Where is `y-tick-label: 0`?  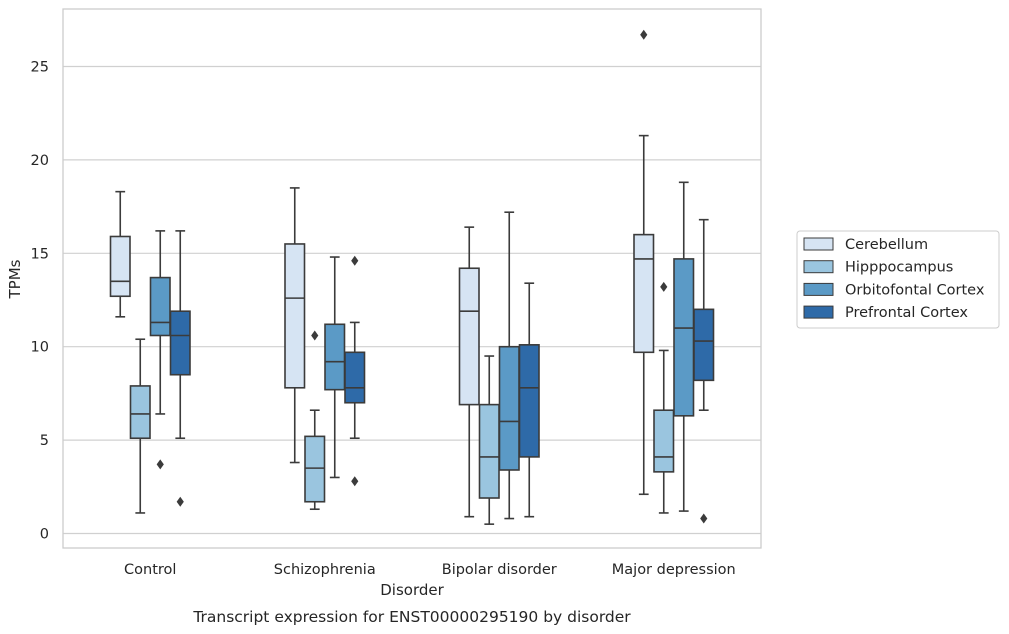 y-tick-label: 0 is located at coordinates (44, 535).